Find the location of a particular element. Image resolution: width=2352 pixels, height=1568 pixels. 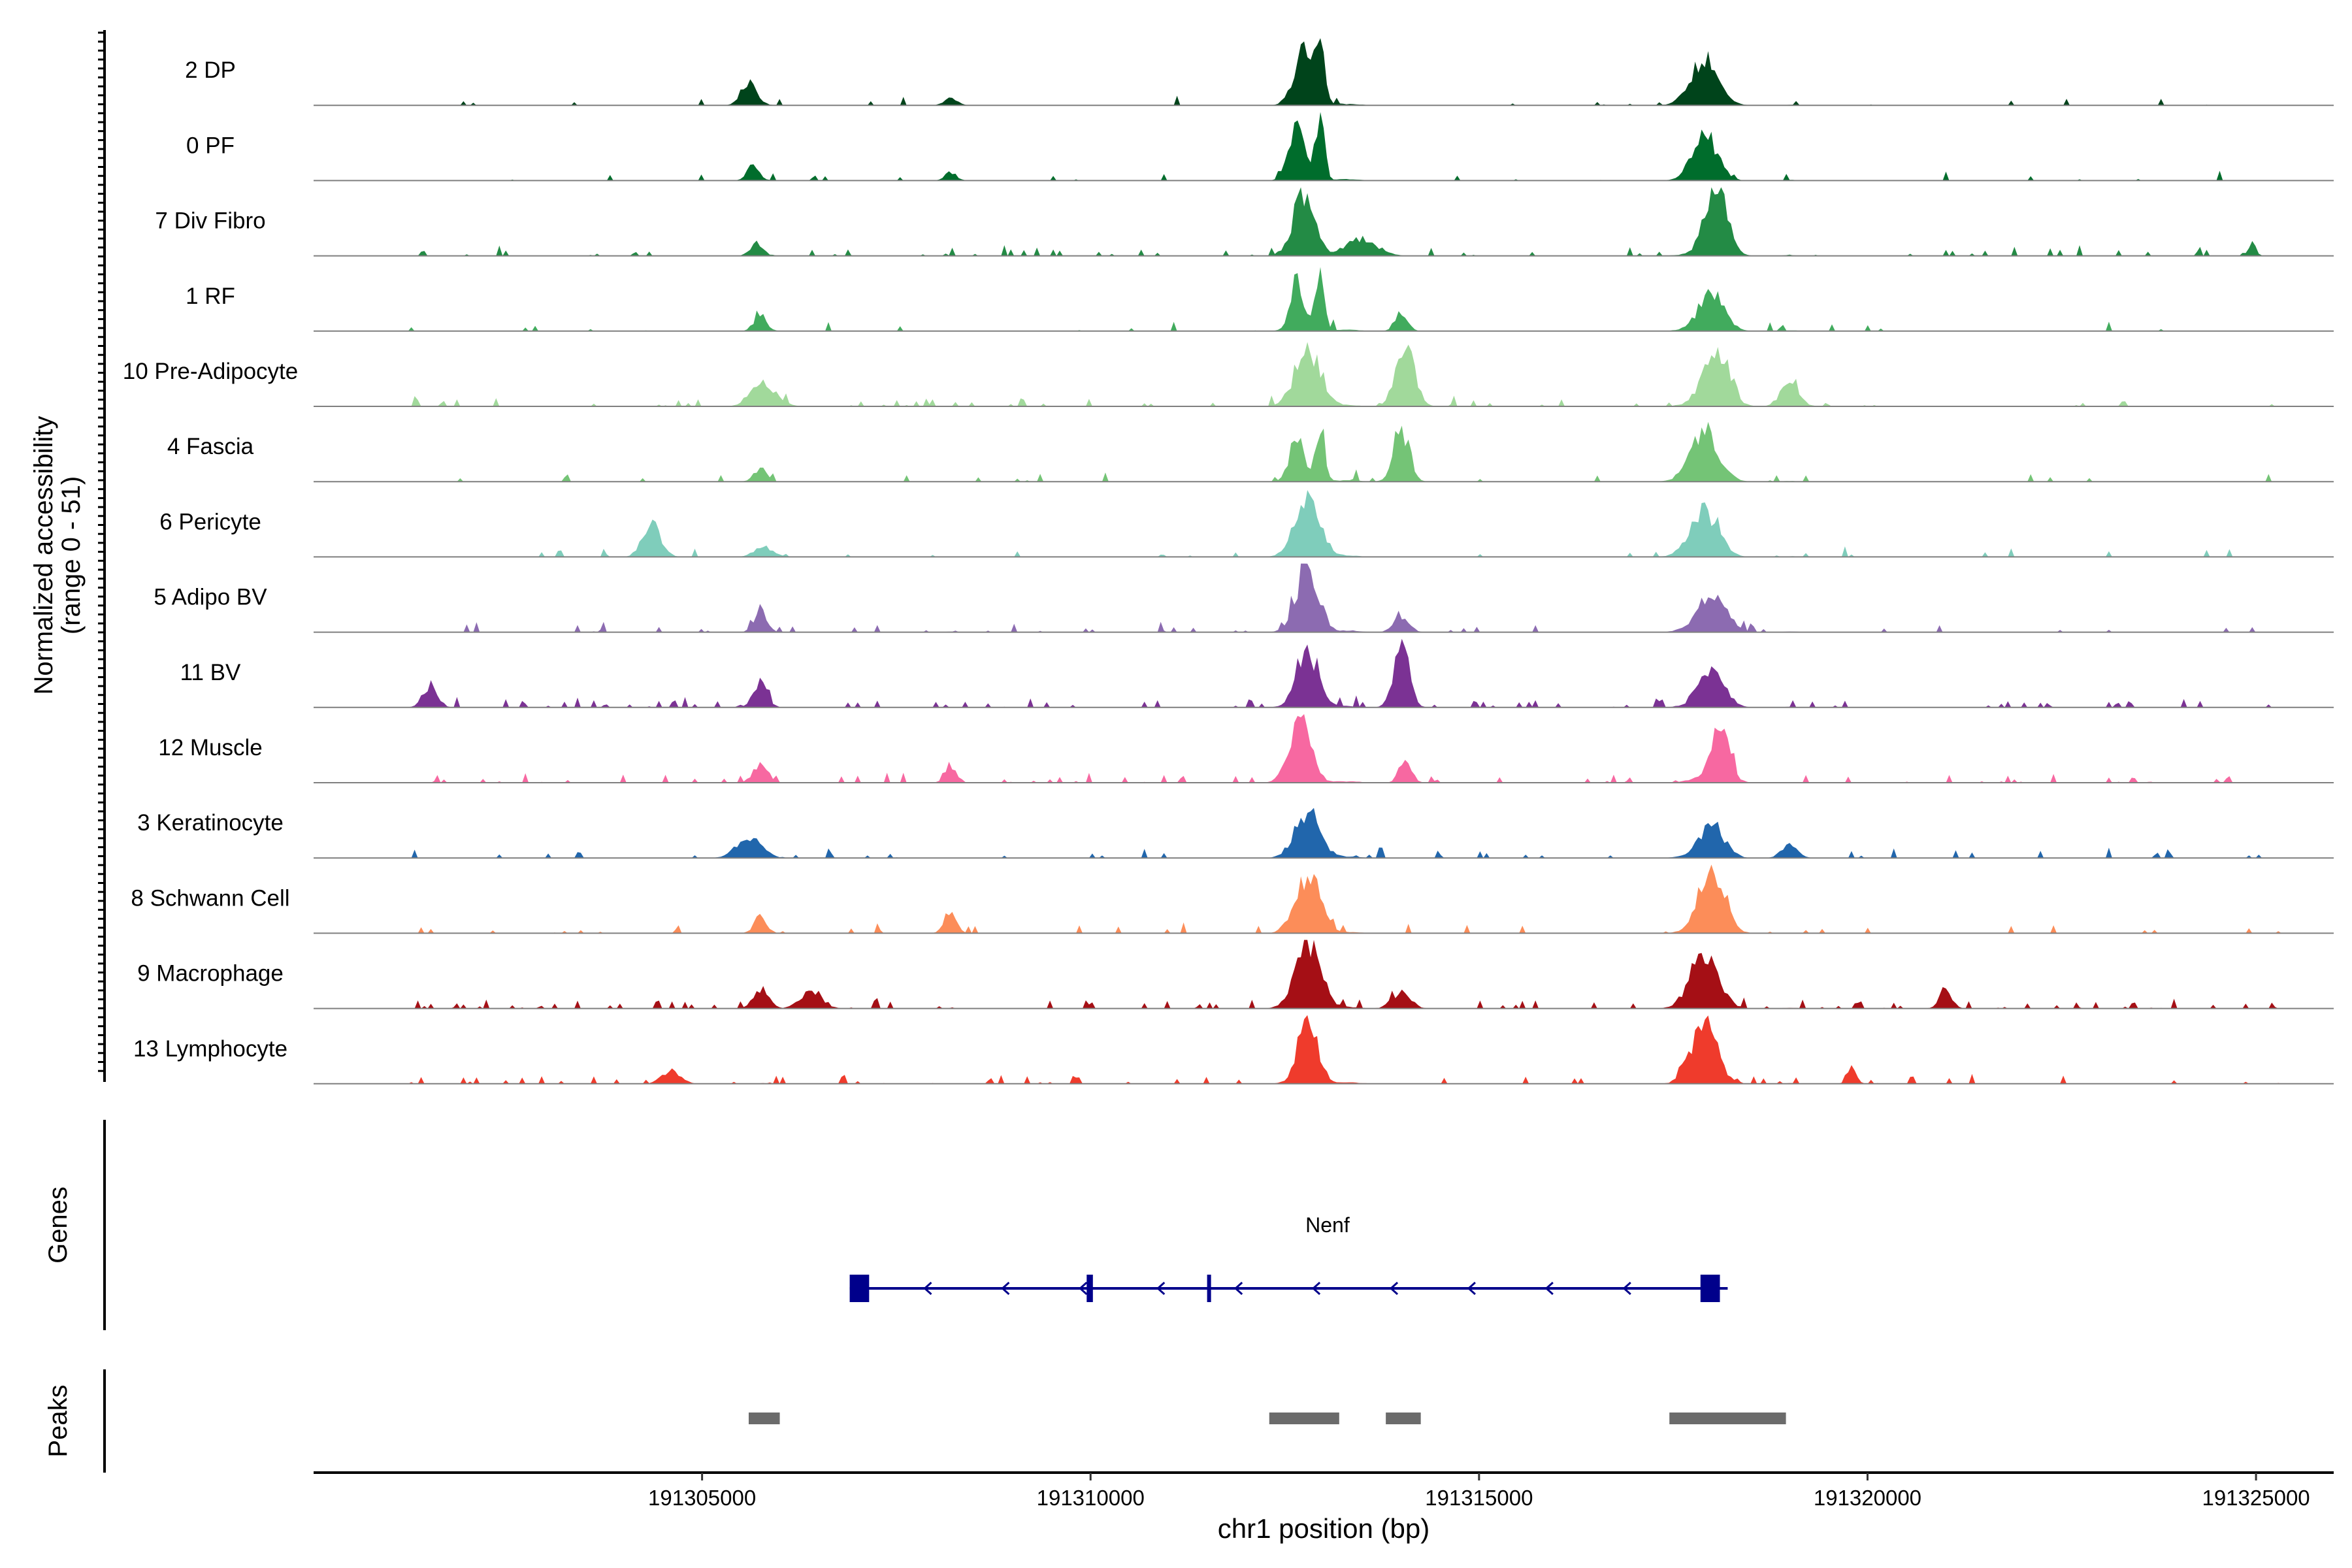

track-1-rf: 1 RF is located at coordinates (1260, 299).